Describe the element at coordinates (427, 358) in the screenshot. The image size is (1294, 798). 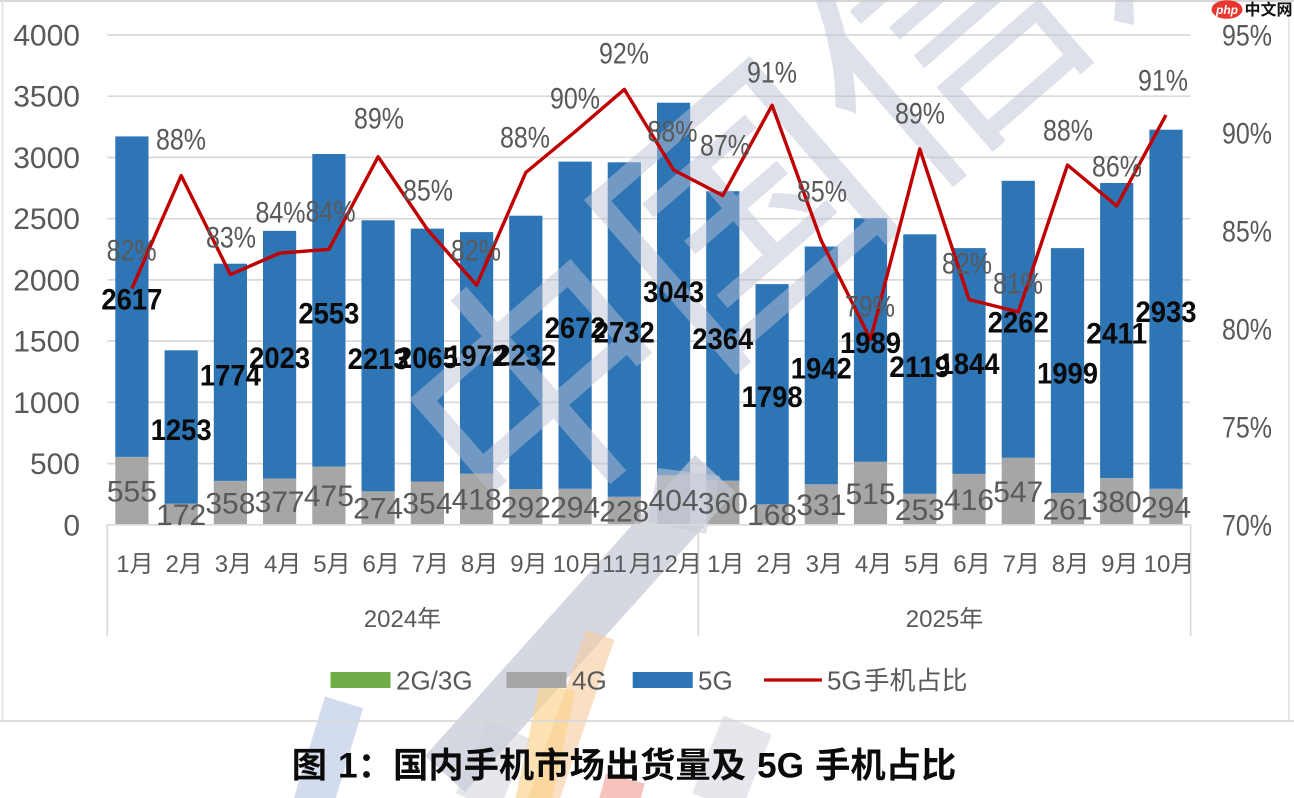
I see `svg-text: 2065` at that location.